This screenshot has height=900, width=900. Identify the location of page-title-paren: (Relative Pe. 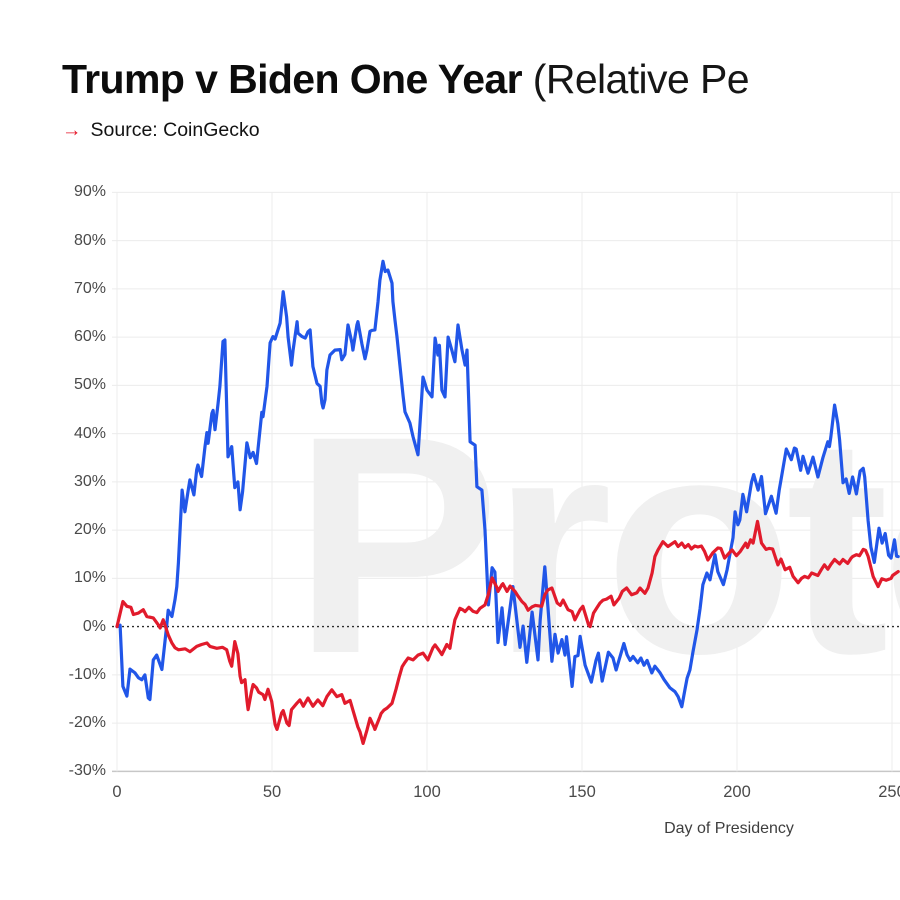
(635, 79).